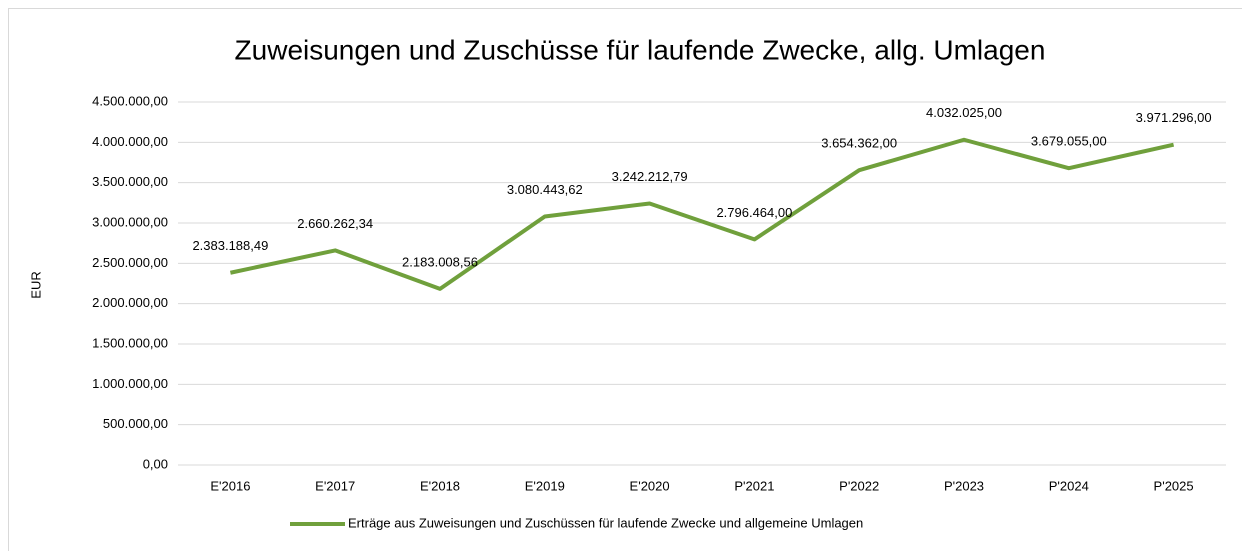 This screenshot has height=551, width=1242. I want to click on x-tick-label: E'2018, so click(440, 485).